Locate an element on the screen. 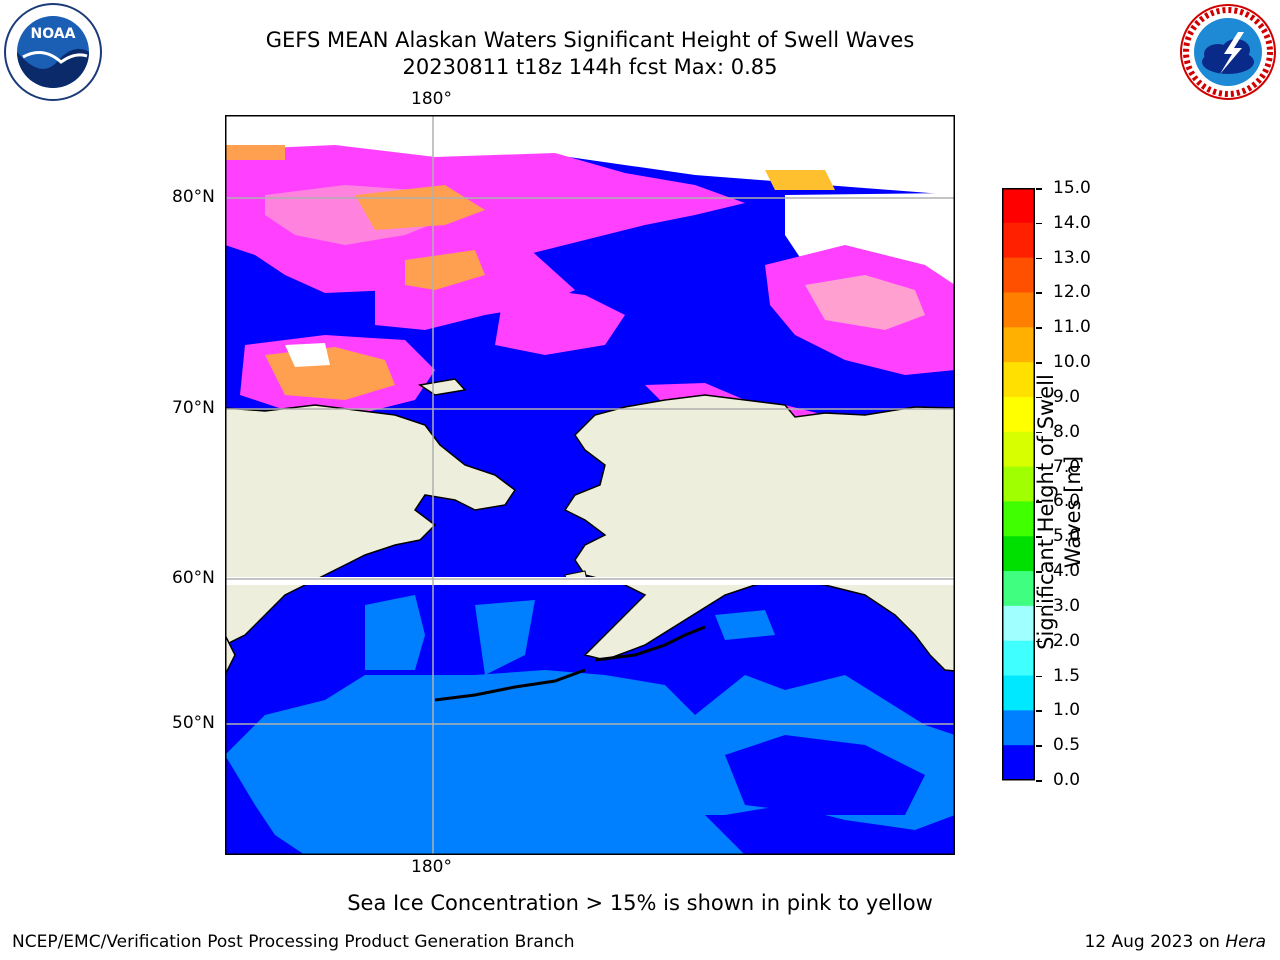  aleutian-chain-west is located at coordinates (510, 685).